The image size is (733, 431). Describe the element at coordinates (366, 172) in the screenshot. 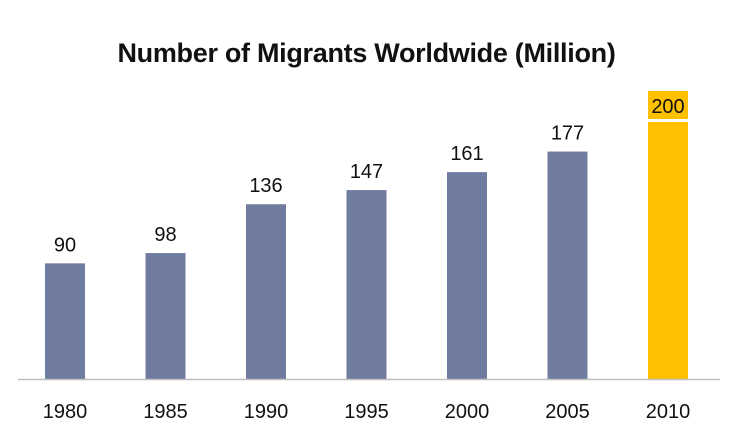

I see `value-label-1995: 147` at that location.